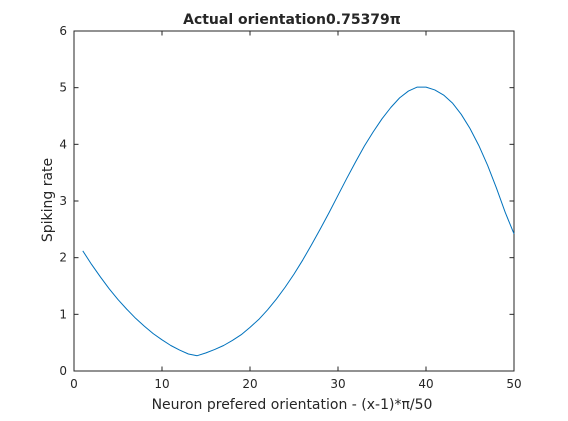 This screenshot has height=421, width=568. What do you see at coordinates (513, 384) in the screenshot?
I see `x-tick-label: 50` at bounding box center [513, 384].